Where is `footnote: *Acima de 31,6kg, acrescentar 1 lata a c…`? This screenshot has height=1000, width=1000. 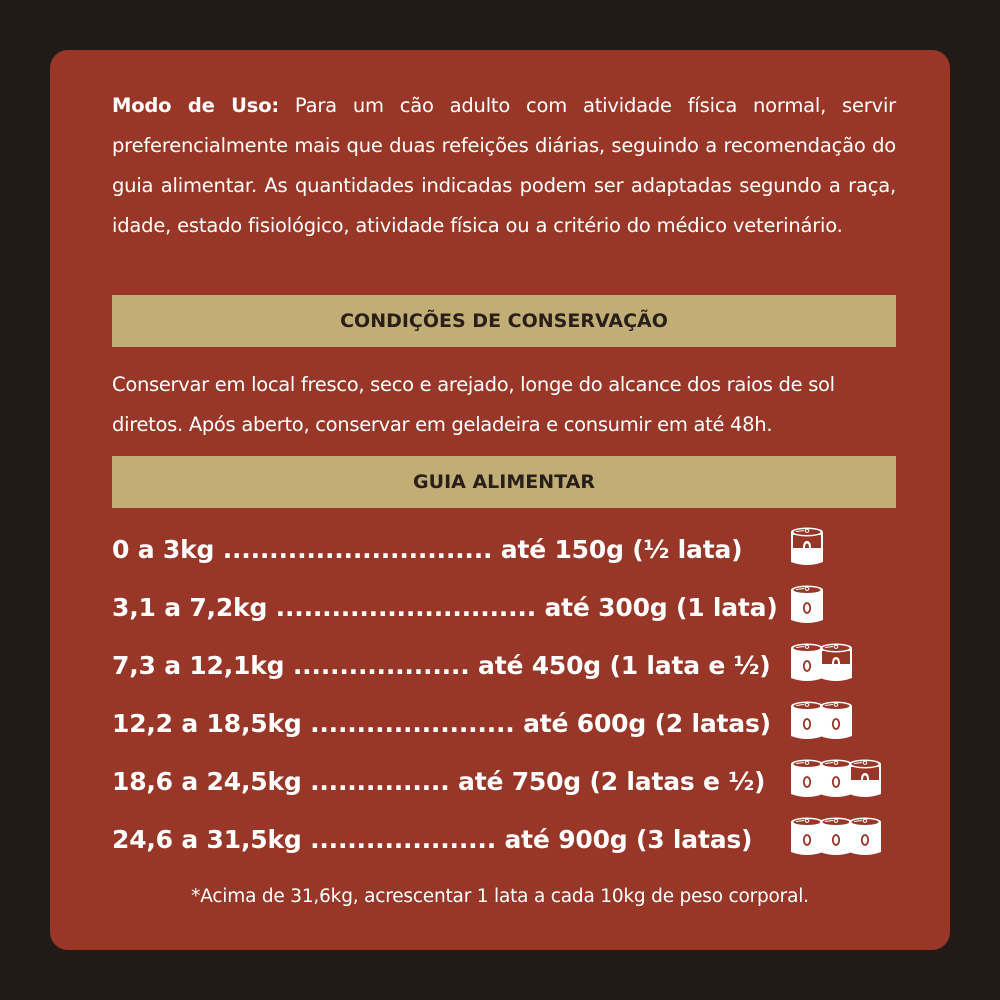 footnote: *Acima de 31,6kg, acrescentar 1 lata a c… is located at coordinates (500, 896).